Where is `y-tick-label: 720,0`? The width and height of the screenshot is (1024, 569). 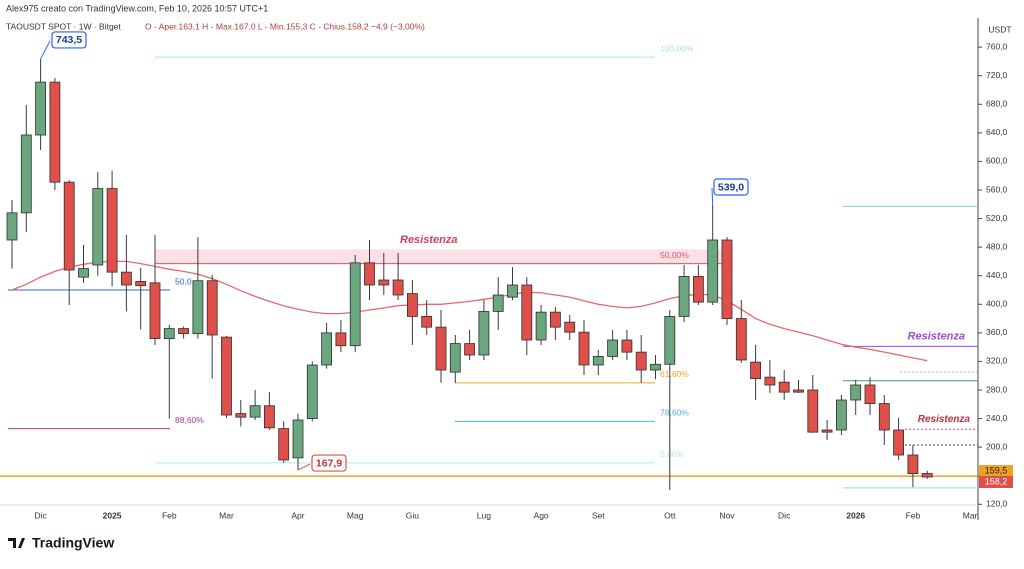 y-tick-label: 720,0 is located at coordinates (997, 75).